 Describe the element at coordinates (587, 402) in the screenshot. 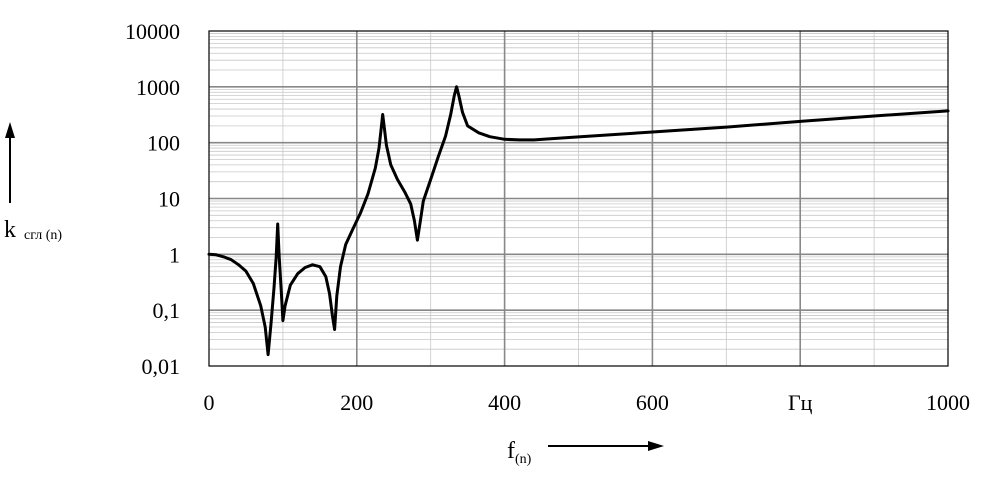

I see `x-tick-labels: 0 200 400 600 1000` at that location.